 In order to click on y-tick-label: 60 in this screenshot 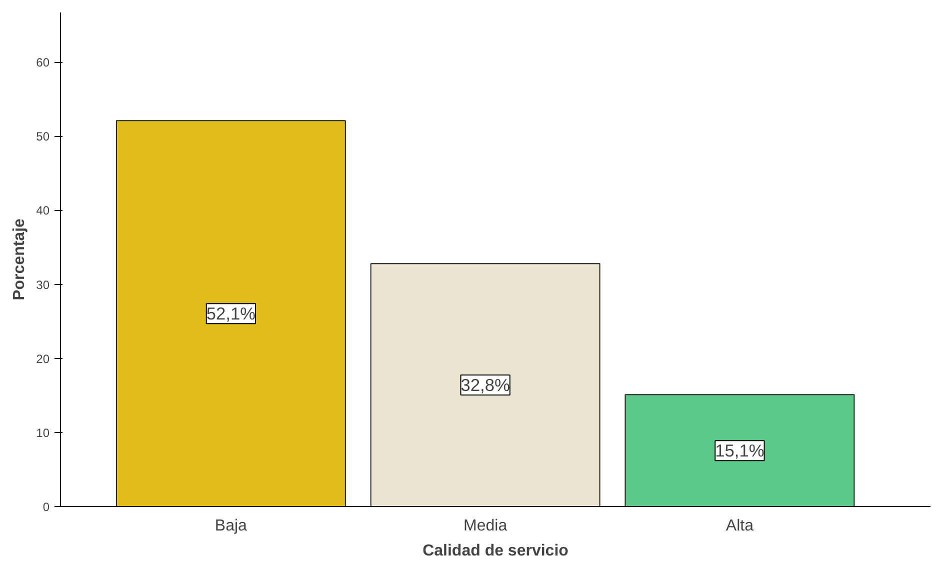, I will do `click(43, 63)`.